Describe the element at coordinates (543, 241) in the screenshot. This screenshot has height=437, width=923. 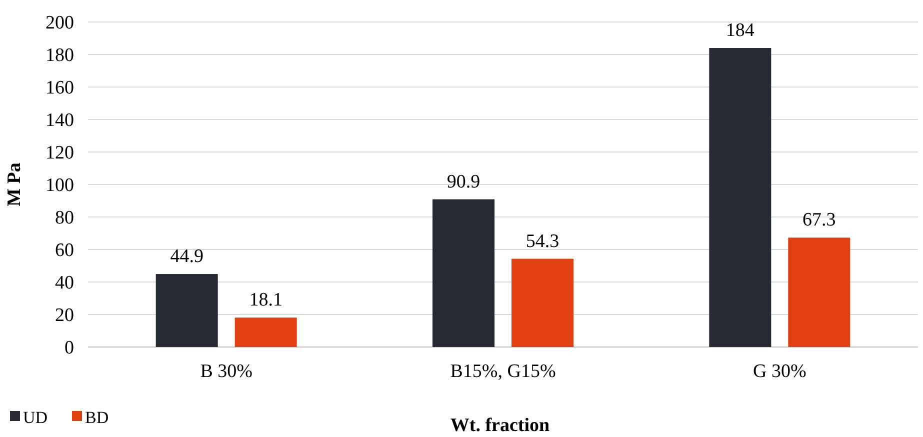
I see `data-label: 54.3` at that location.